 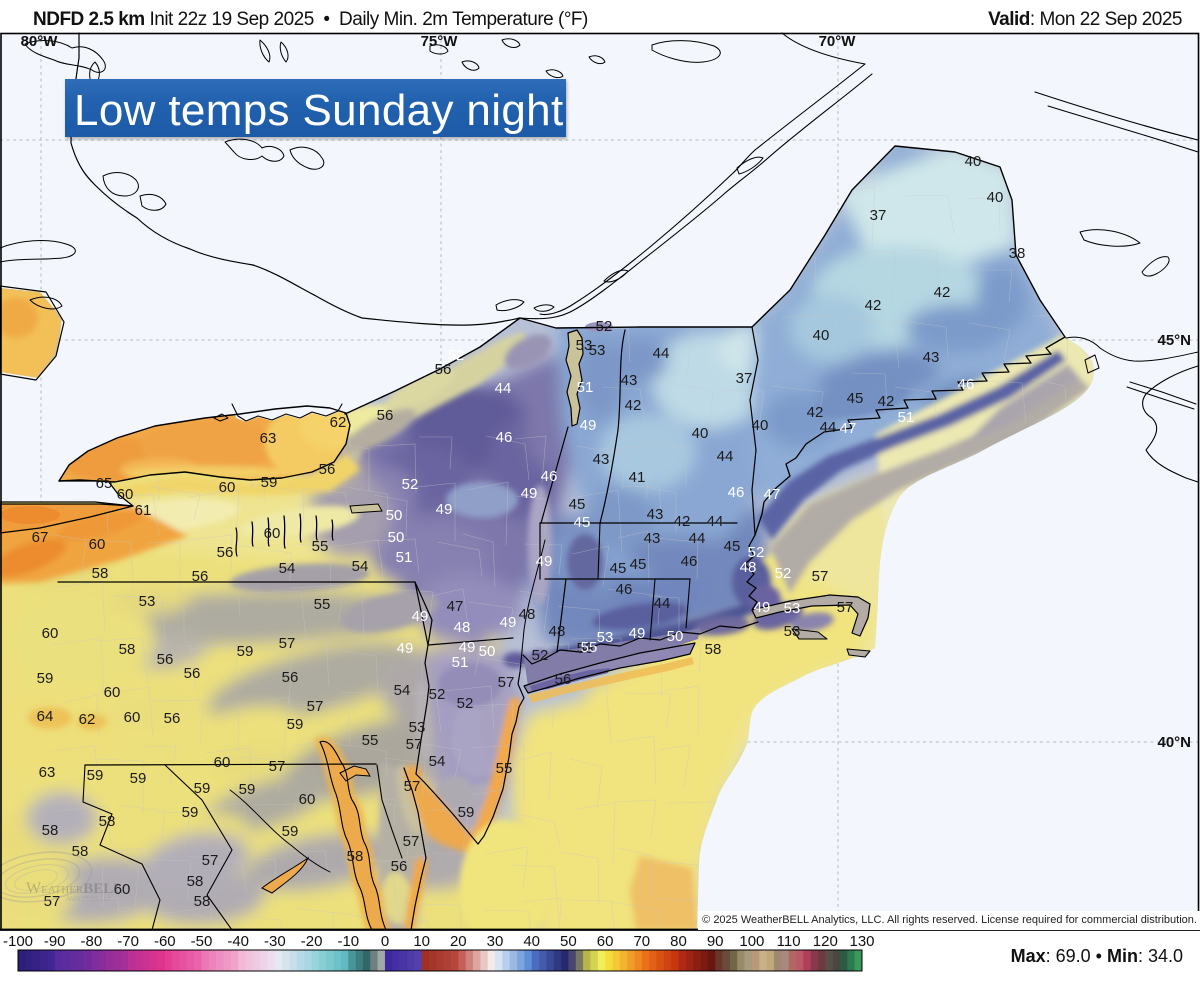 I want to click on svg-text: -10, so click(x=348, y=941).